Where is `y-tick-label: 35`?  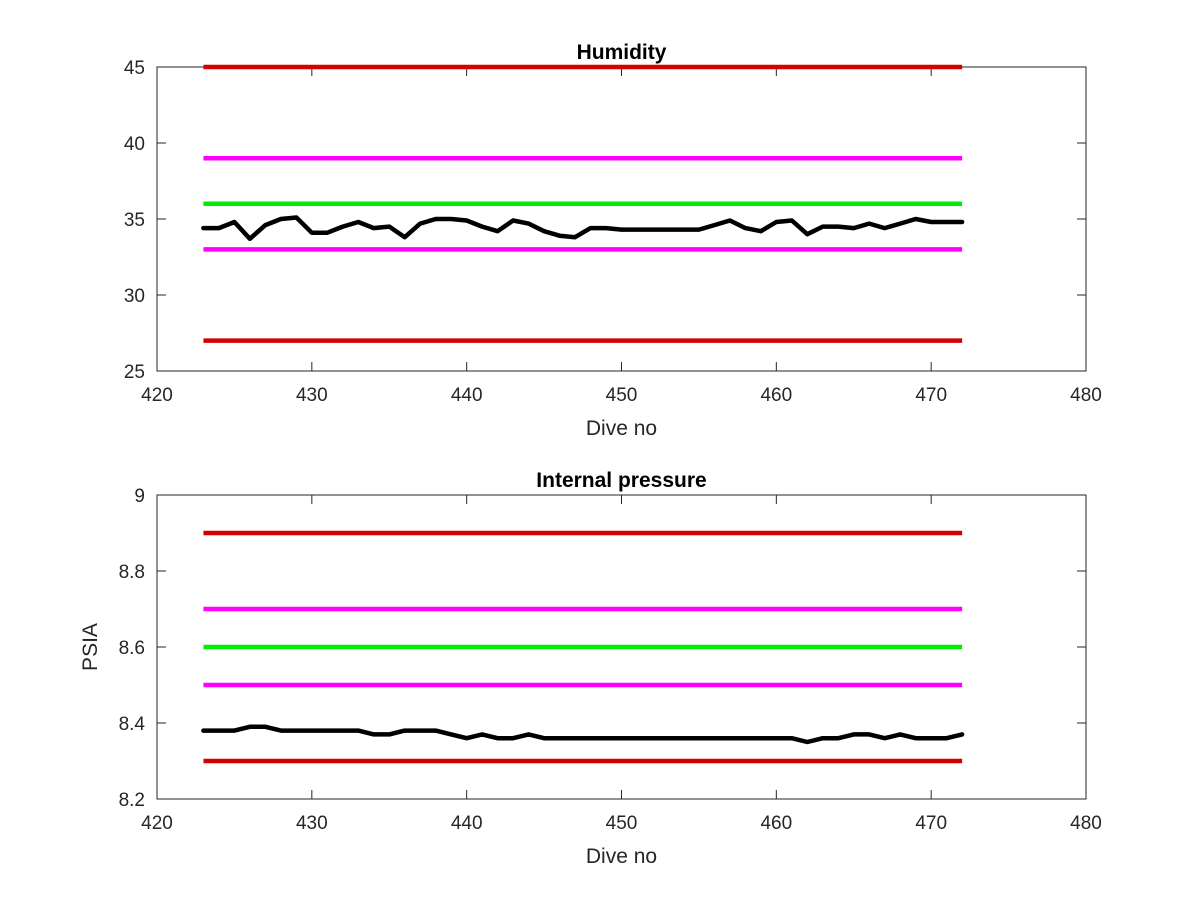
y-tick-label: 35 is located at coordinates (134, 220).